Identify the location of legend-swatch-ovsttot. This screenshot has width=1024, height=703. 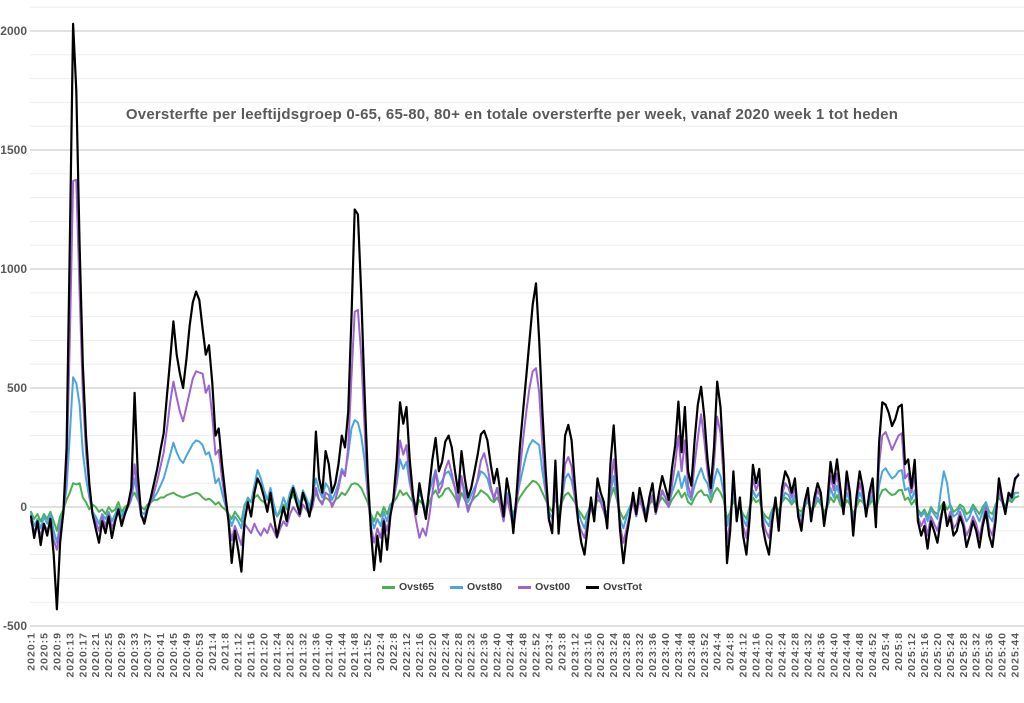
(593, 587).